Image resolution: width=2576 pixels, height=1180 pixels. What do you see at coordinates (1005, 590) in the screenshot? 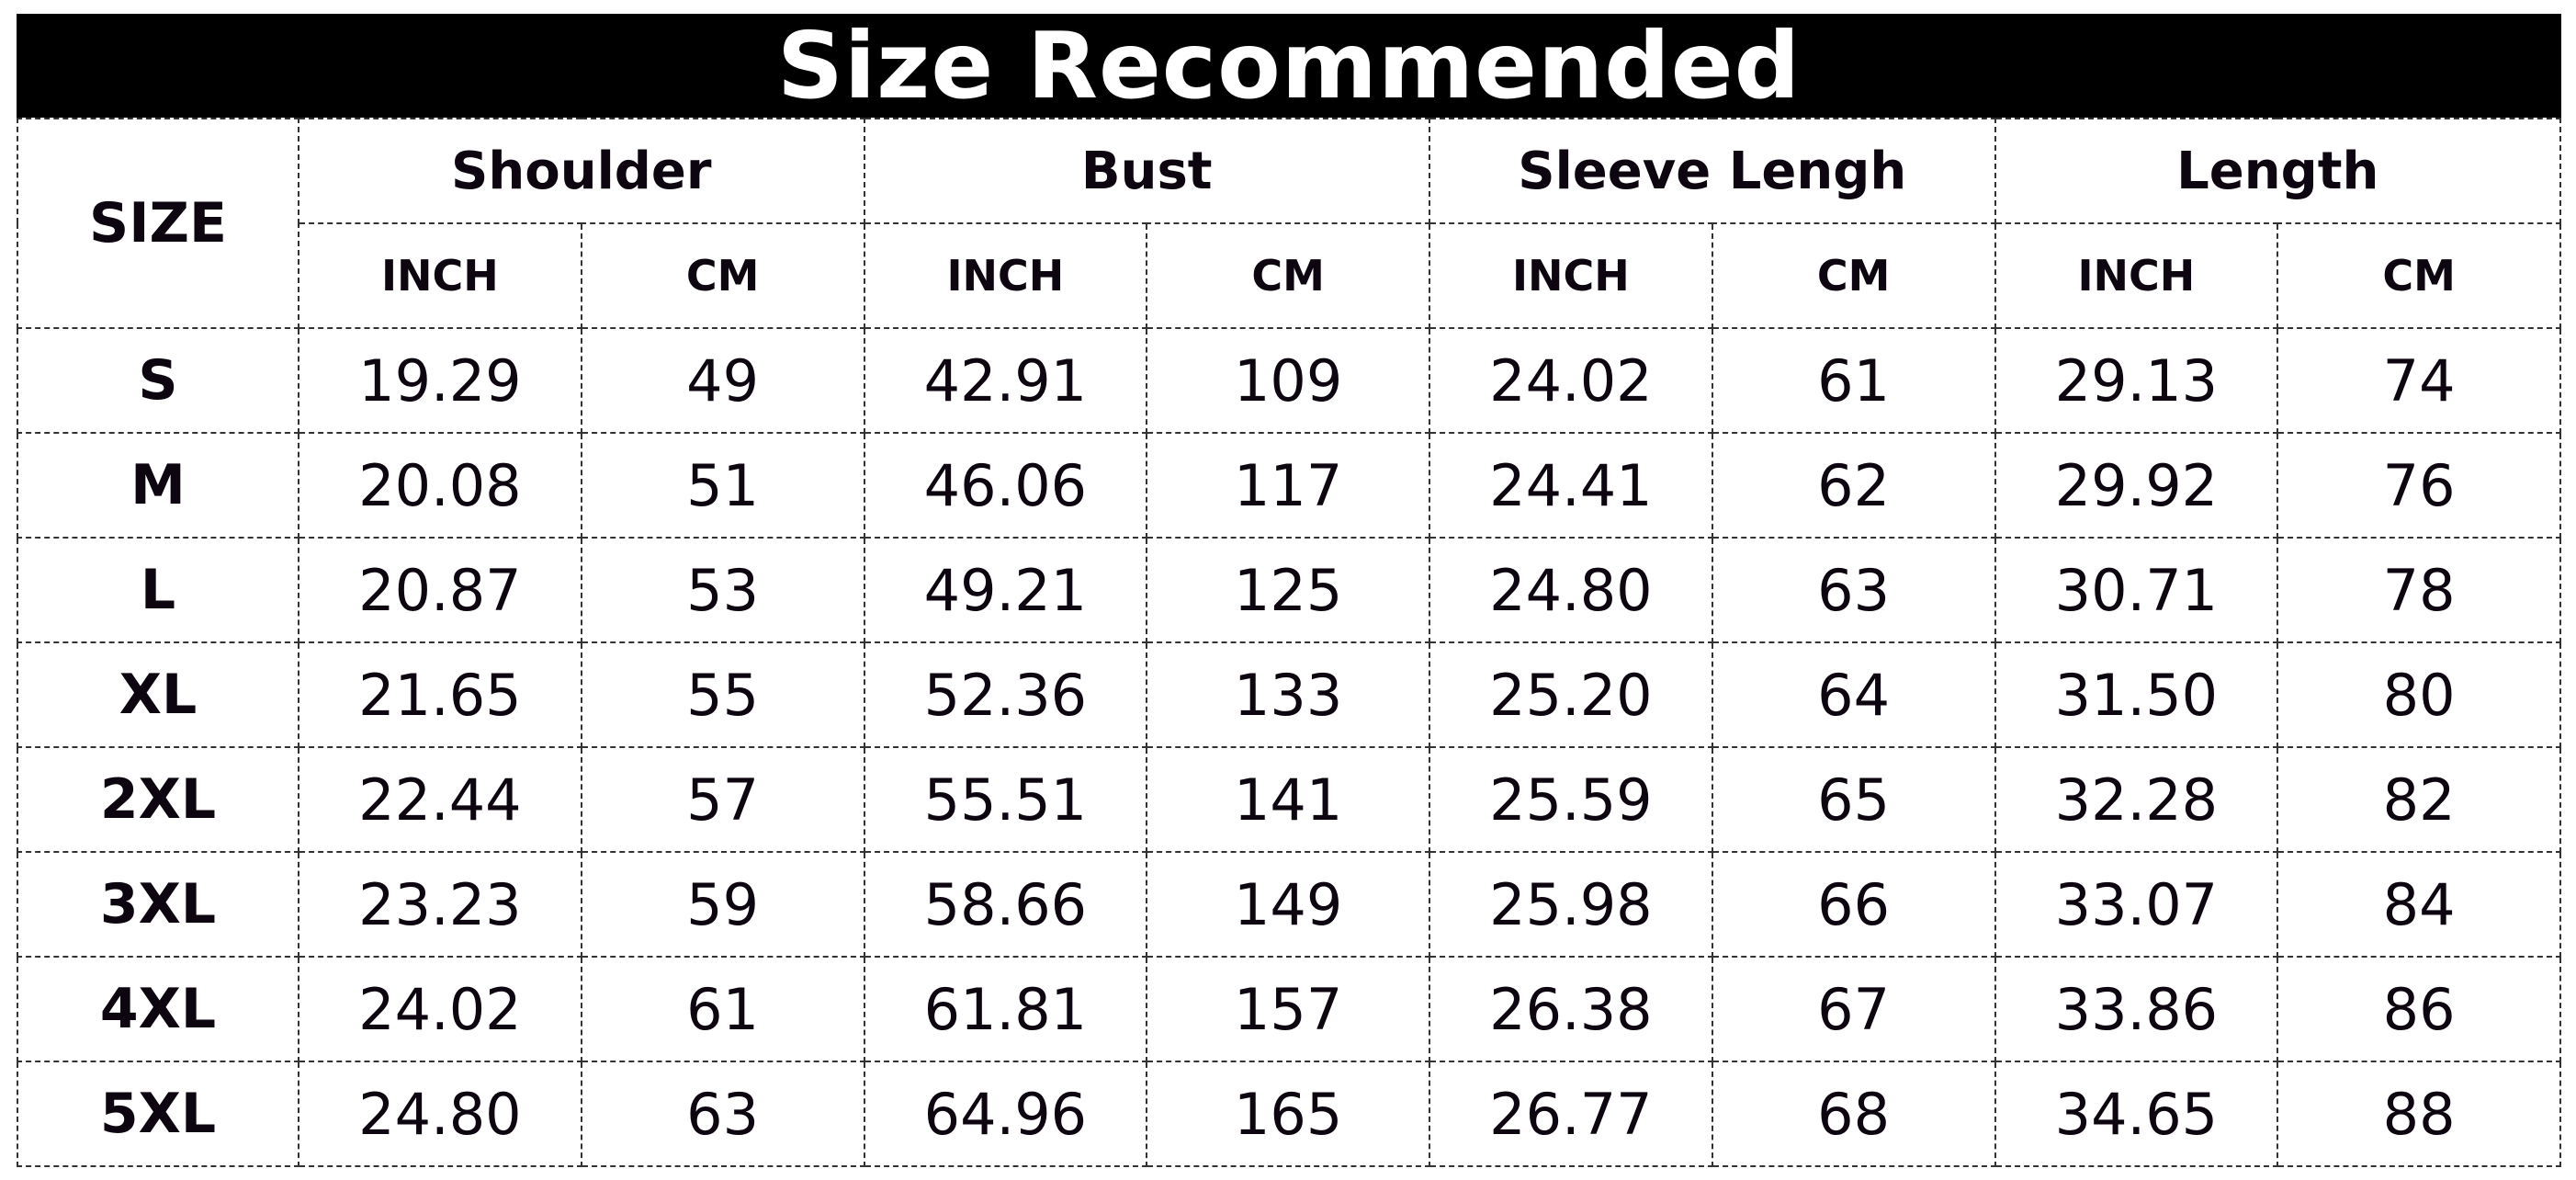
I see `measurement-cell: 49.21` at bounding box center [1005, 590].